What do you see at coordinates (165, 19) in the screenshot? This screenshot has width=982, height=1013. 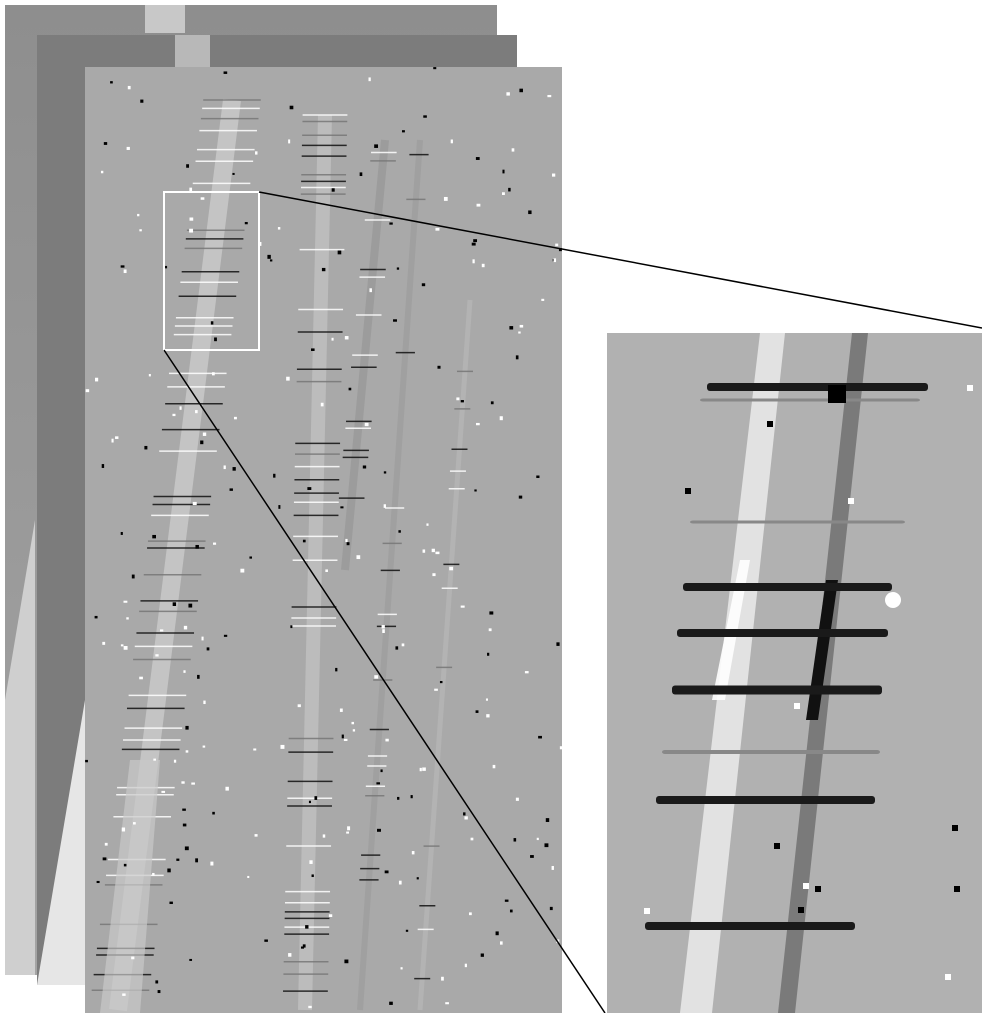 I see `back-frame-band` at bounding box center [165, 19].